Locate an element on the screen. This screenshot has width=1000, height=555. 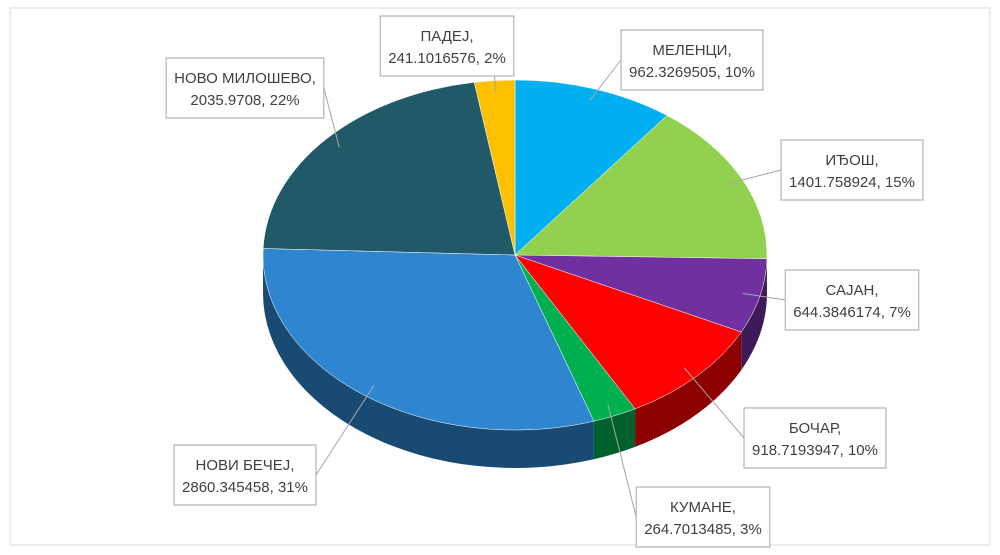
data-label: МЕЛЕНЦИ, 962.3269505, 10% is located at coordinates (692, 60).